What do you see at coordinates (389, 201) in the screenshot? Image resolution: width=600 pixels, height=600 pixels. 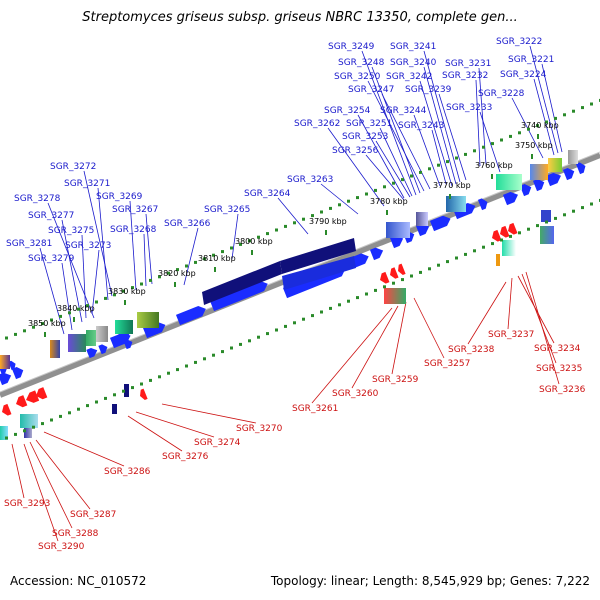 I see `scale-tick-label: 3780 kbp` at bounding box center [389, 201].